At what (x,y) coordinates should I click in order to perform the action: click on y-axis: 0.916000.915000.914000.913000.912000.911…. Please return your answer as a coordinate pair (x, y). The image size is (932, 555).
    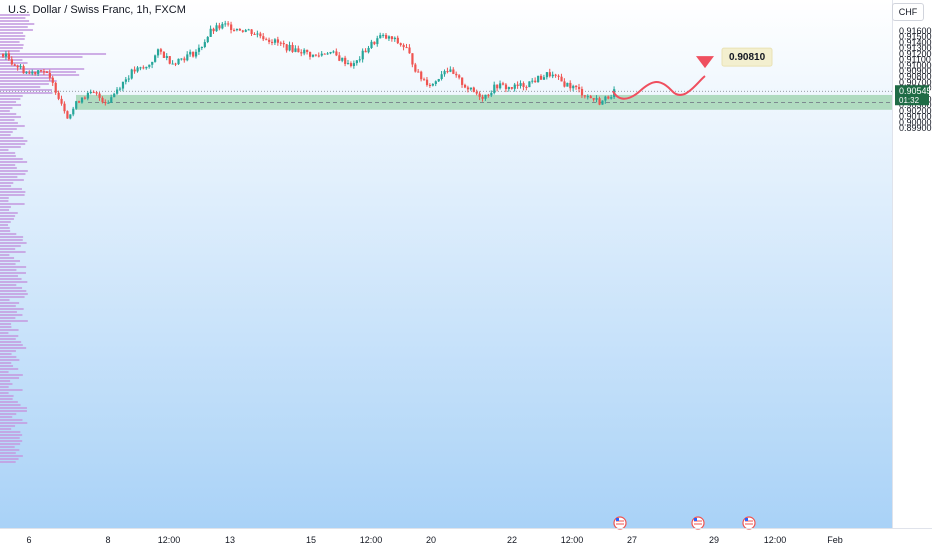
    Looking at the image, I should click on (915, 79).